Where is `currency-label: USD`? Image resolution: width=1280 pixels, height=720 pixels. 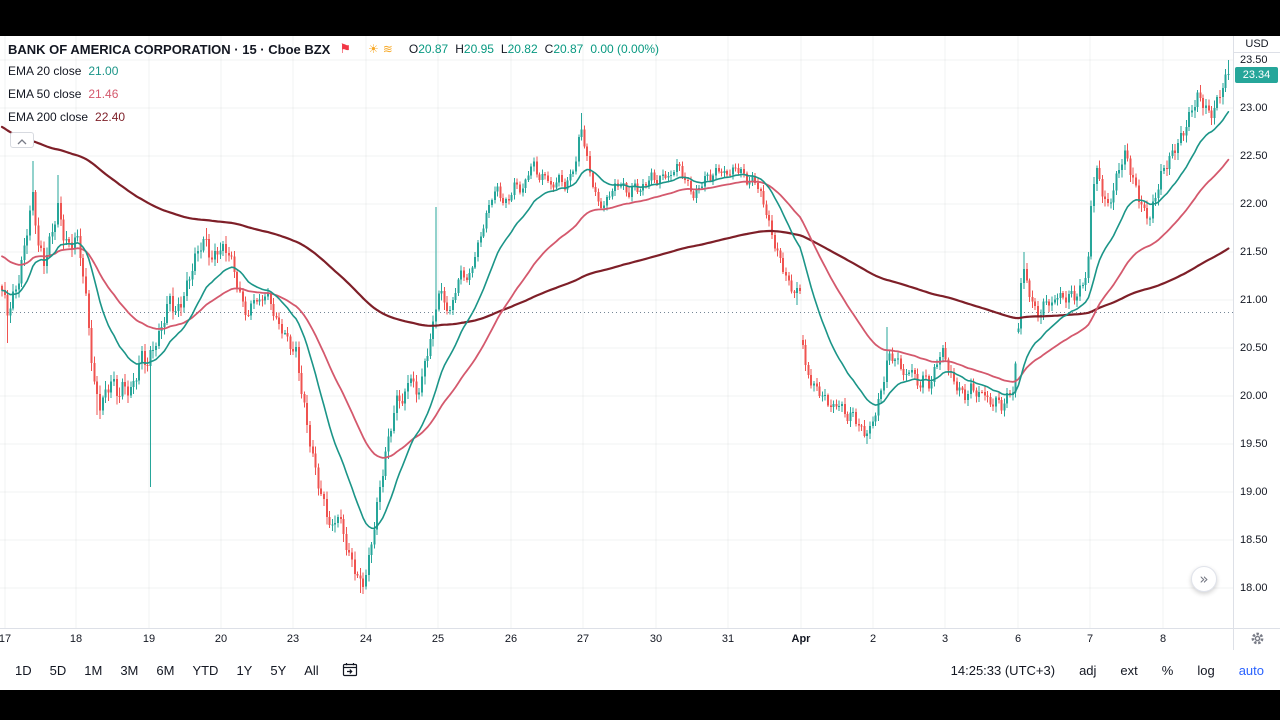 currency-label: USD is located at coordinates (1257, 44).